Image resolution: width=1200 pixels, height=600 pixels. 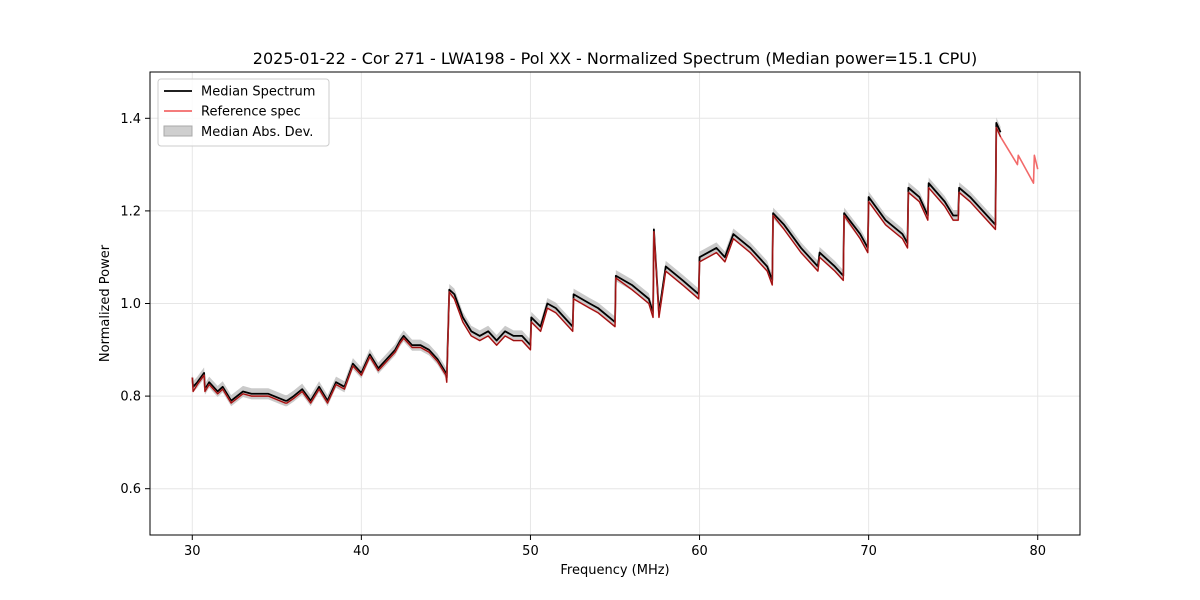 What do you see at coordinates (868, 551) in the screenshot?
I see `x-tick-label: 70` at bounding box center [868, 551].